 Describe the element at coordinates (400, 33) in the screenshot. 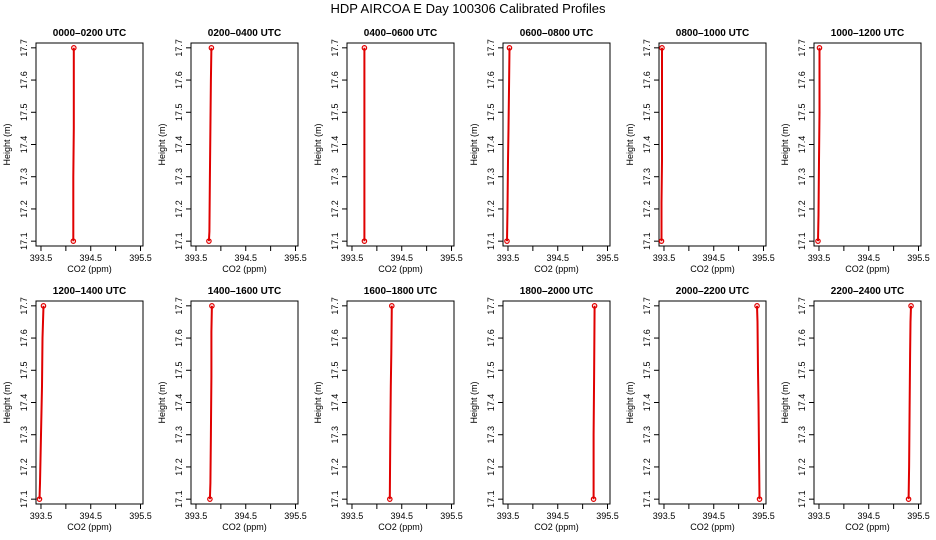

I see `panel-title: 0400–0600 UTC` at that location.